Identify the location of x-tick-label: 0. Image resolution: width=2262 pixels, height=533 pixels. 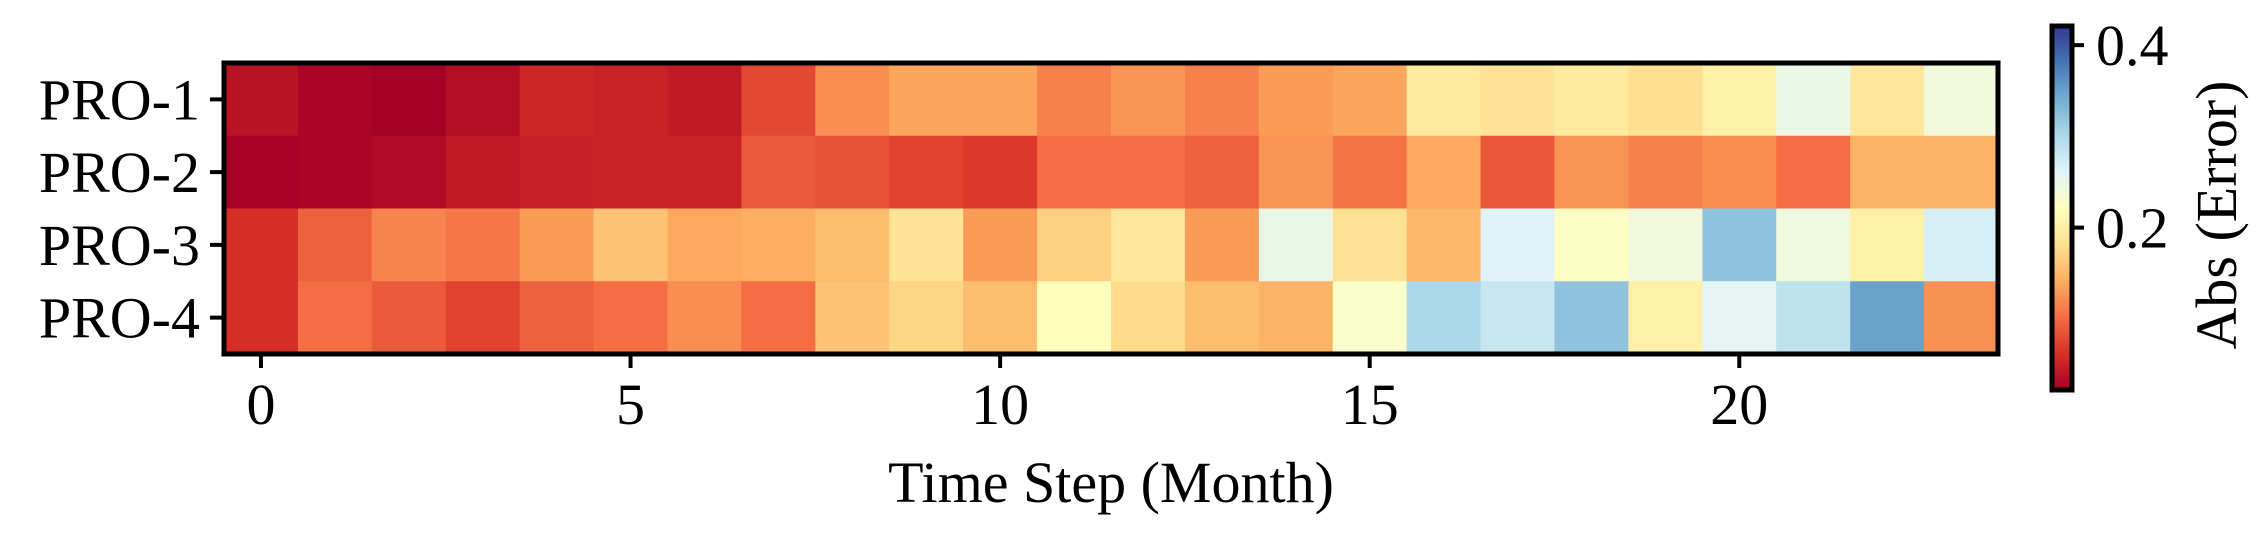
(260, 404).